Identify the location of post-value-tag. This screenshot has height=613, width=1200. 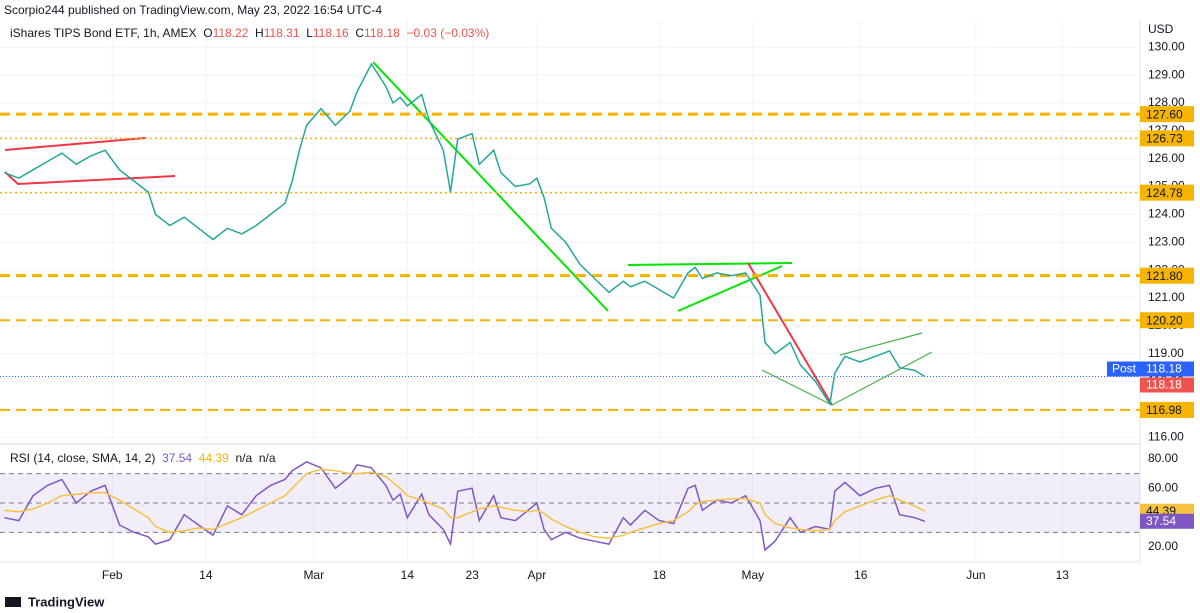
(1167, 369).